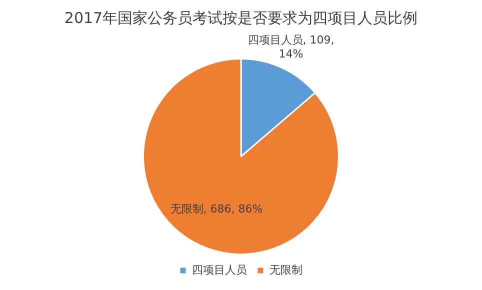  Describe the element at coordinates (241, 17) in the screenshot. I see `chart-title: 2017年国家公务员考试按是否要求为四项目人员比例` at that location.